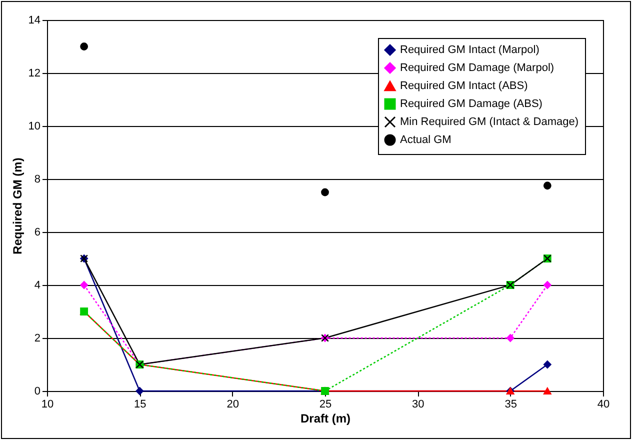 This screenshot has width=634, height=442. Describe the element at coordinates (17, 206) in the screenshot. I see `y-axis-title: Required GM (m)` at that location.